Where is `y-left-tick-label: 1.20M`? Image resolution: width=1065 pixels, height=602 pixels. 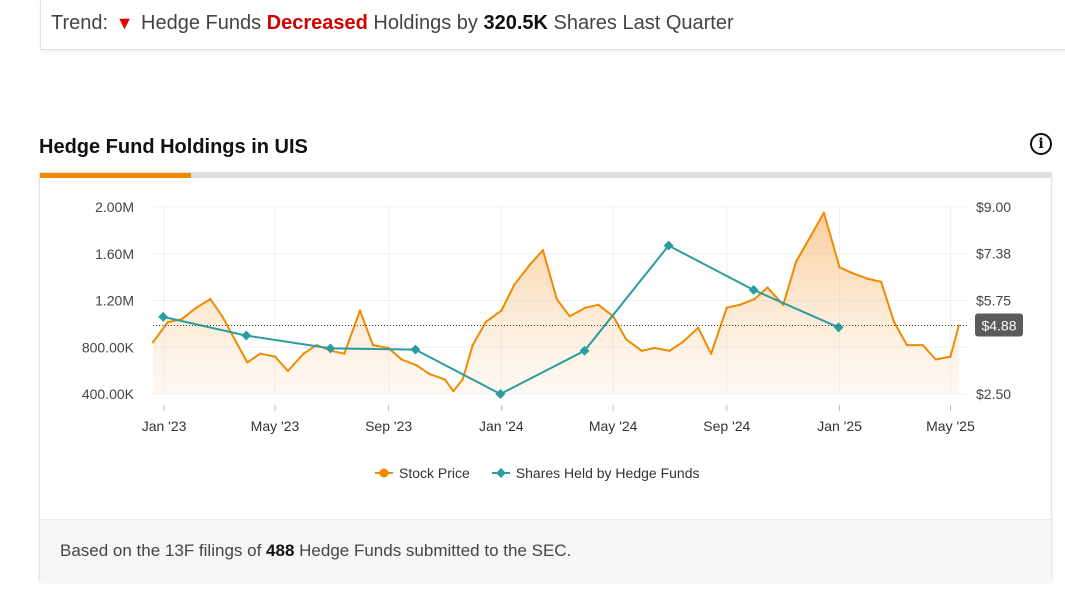
y-left-tick-label: 1.20M is located at coordinates (114, 301).